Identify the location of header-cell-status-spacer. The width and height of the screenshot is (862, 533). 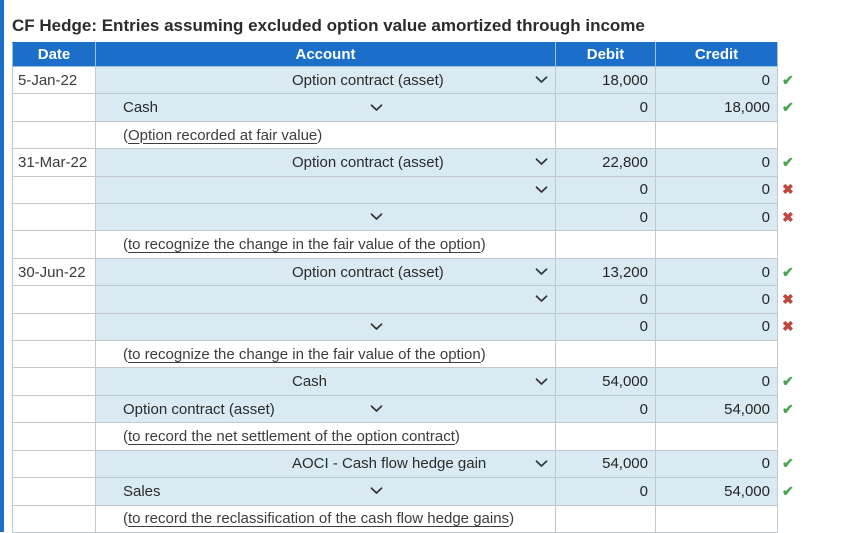
(791, 55).